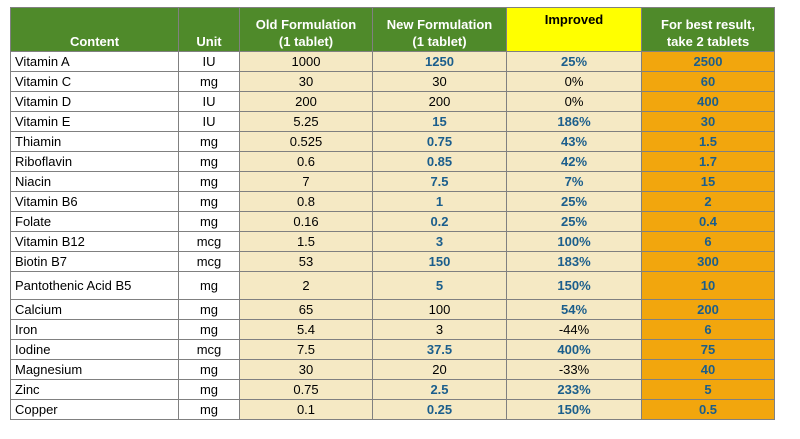 Image resolution: width=800 pixels, height=439 pixels. What do you see at coordinates (306, 349) in the screenshot?
I see `cell-old-formulation: 7.5` at bounding box center [306, 349].